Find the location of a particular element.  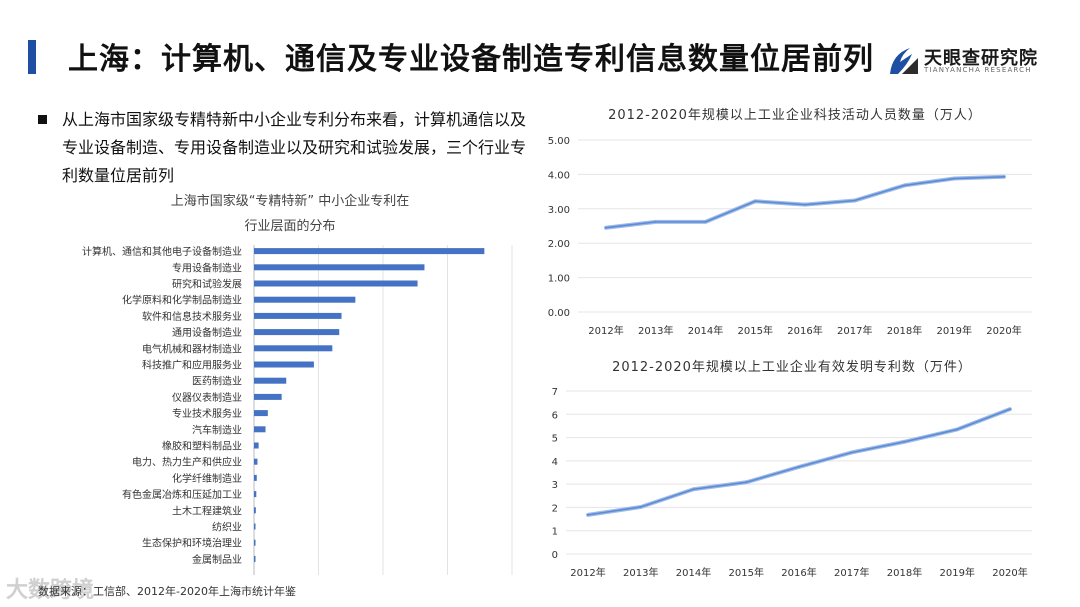

y-tick-label: 3 is located at coordinates (555, 485).